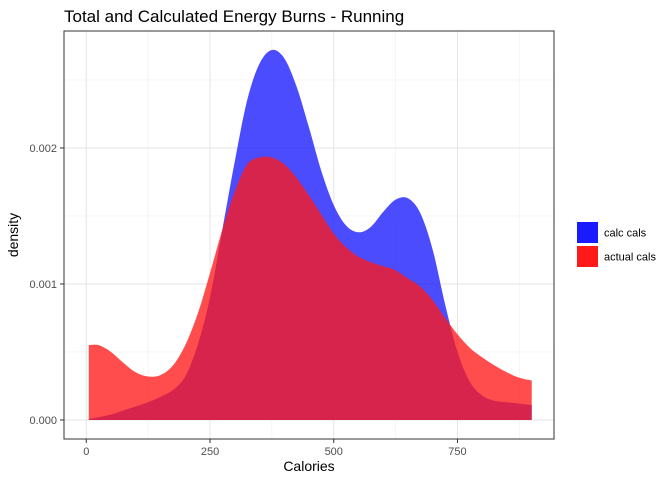 This screenshot has width=672, height=485. What do you see at coordinates (334, 452) in the screenshot?
I see `x-tick-label: 500` at bounding box center [334, 452].